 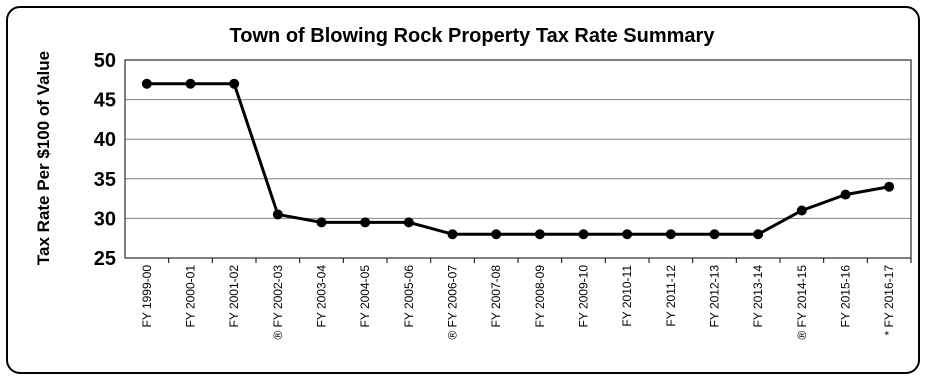 What do you see at coordinates (715, 296) in the screenshot?
I see `x-tick-label: FY 2012-13` at bounding box center [715, 296].